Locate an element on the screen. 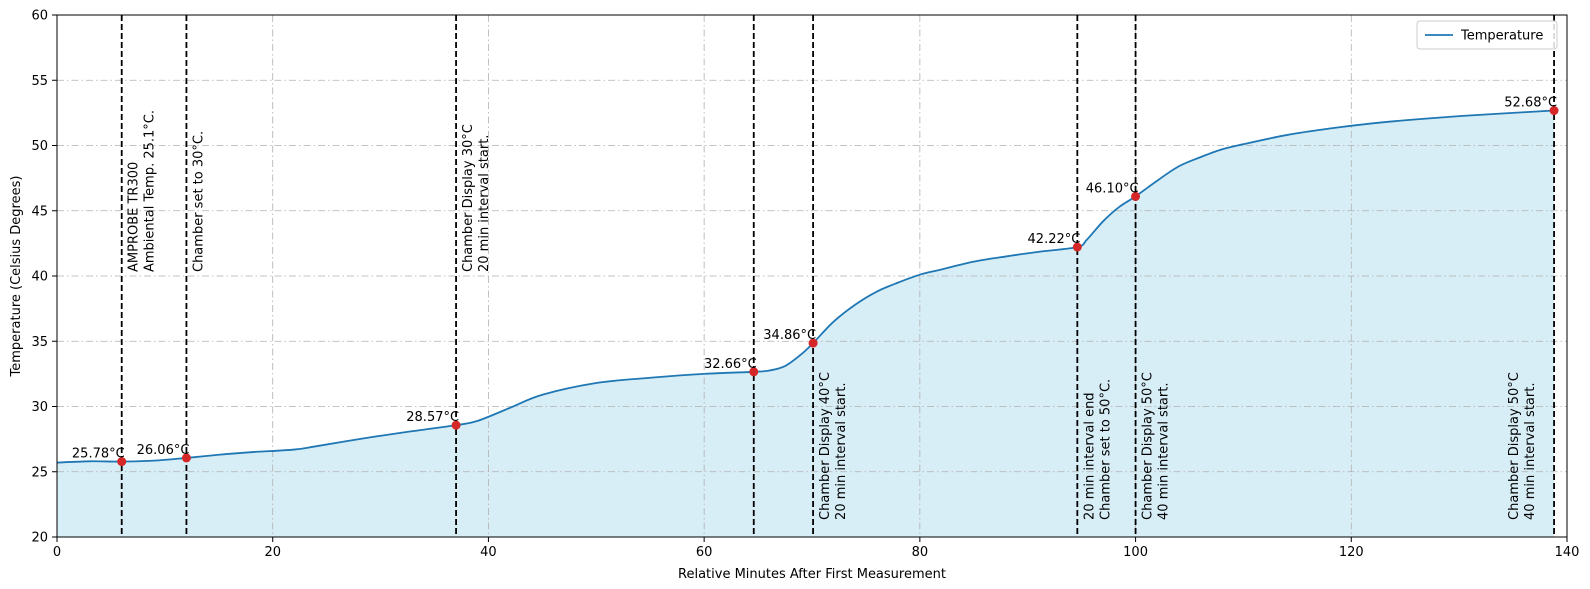 Image resolution: width=1590 pixels, height=589 pixels. event-annotation: AMPROBE TR300 is located at coordinates (134, 217).